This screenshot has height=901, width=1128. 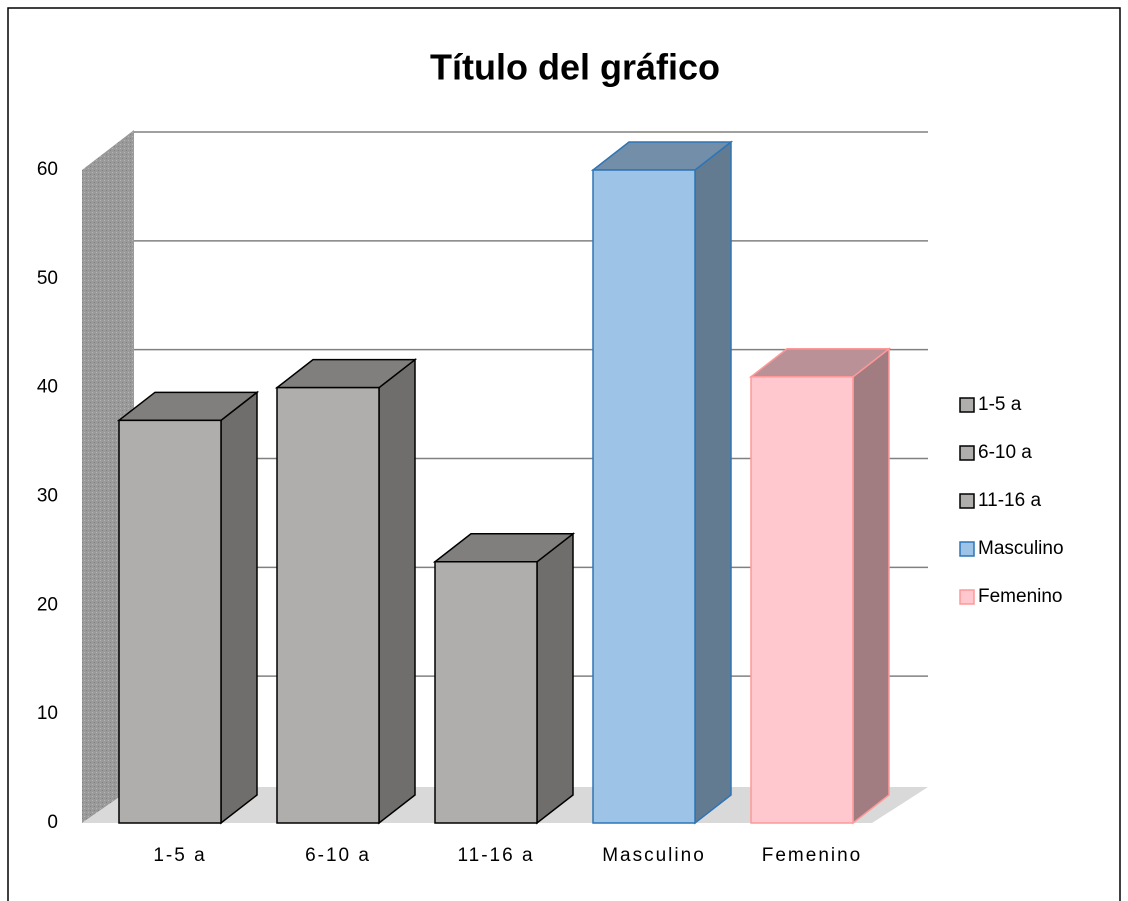 What do you see at coordinates (1020, 596) in the screenshot?
I see `legend-label: Femenino` at bounding box center [1020, 596].